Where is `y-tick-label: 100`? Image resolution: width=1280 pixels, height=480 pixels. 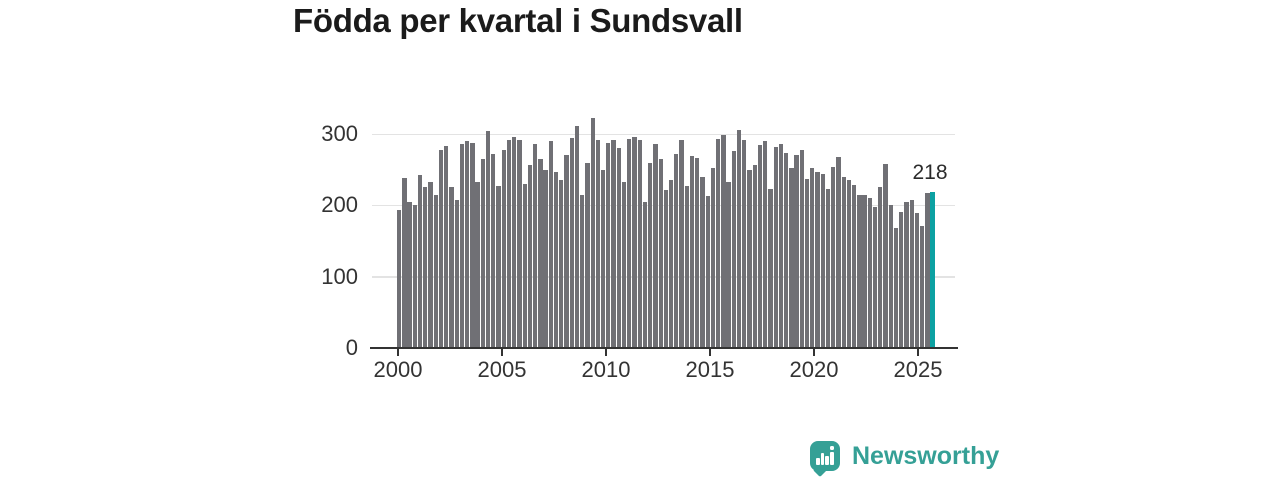 y-tick-label: 100 is located at coordinates (339, 276).